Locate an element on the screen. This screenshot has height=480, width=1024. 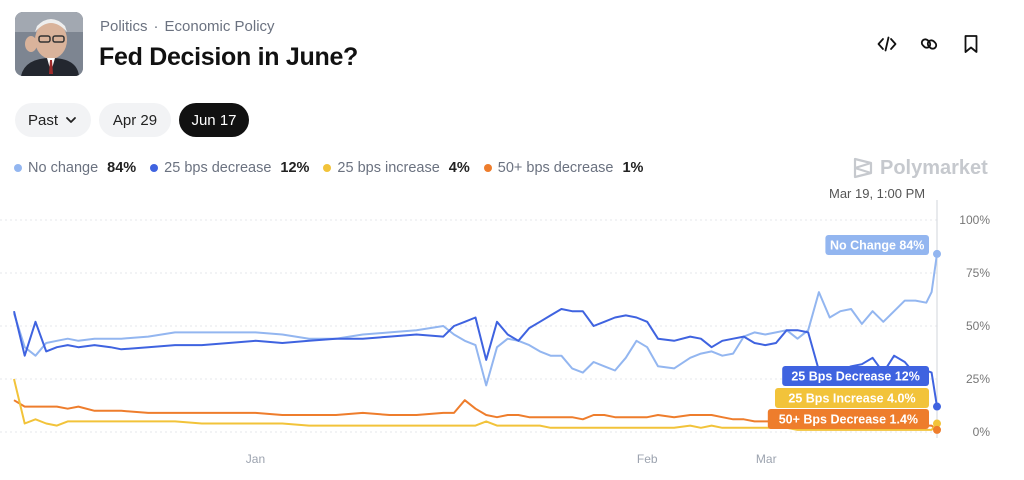
breadcrumb-category: Politics is located at coordinates (124, 26).